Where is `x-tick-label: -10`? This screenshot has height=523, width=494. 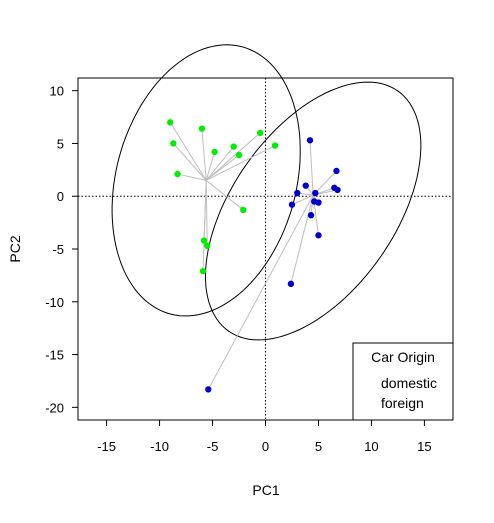 x-tick-label: -10 is located at coordinates (159, 446).